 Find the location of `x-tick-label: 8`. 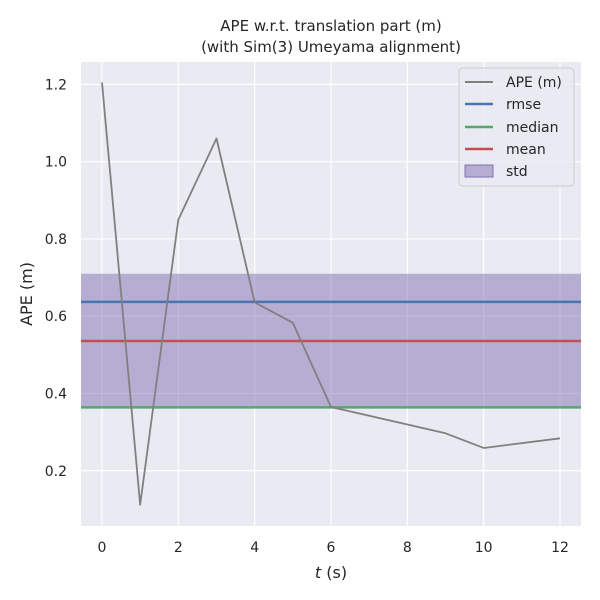

x-tick-label: 8 is located at coordinates (407, 548).